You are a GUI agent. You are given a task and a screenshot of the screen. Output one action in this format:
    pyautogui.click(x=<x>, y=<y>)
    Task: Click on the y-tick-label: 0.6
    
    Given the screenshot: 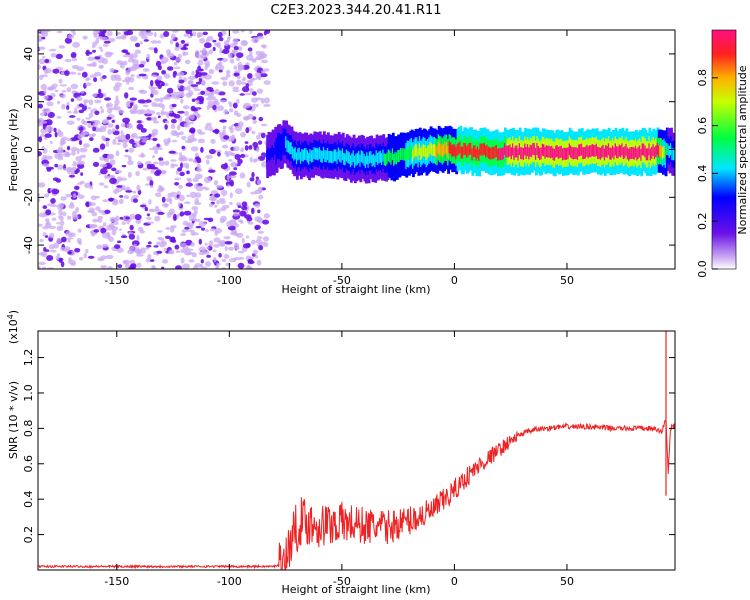 What is the action you would take?
    pyautogui.click(x=28, y=464)
    